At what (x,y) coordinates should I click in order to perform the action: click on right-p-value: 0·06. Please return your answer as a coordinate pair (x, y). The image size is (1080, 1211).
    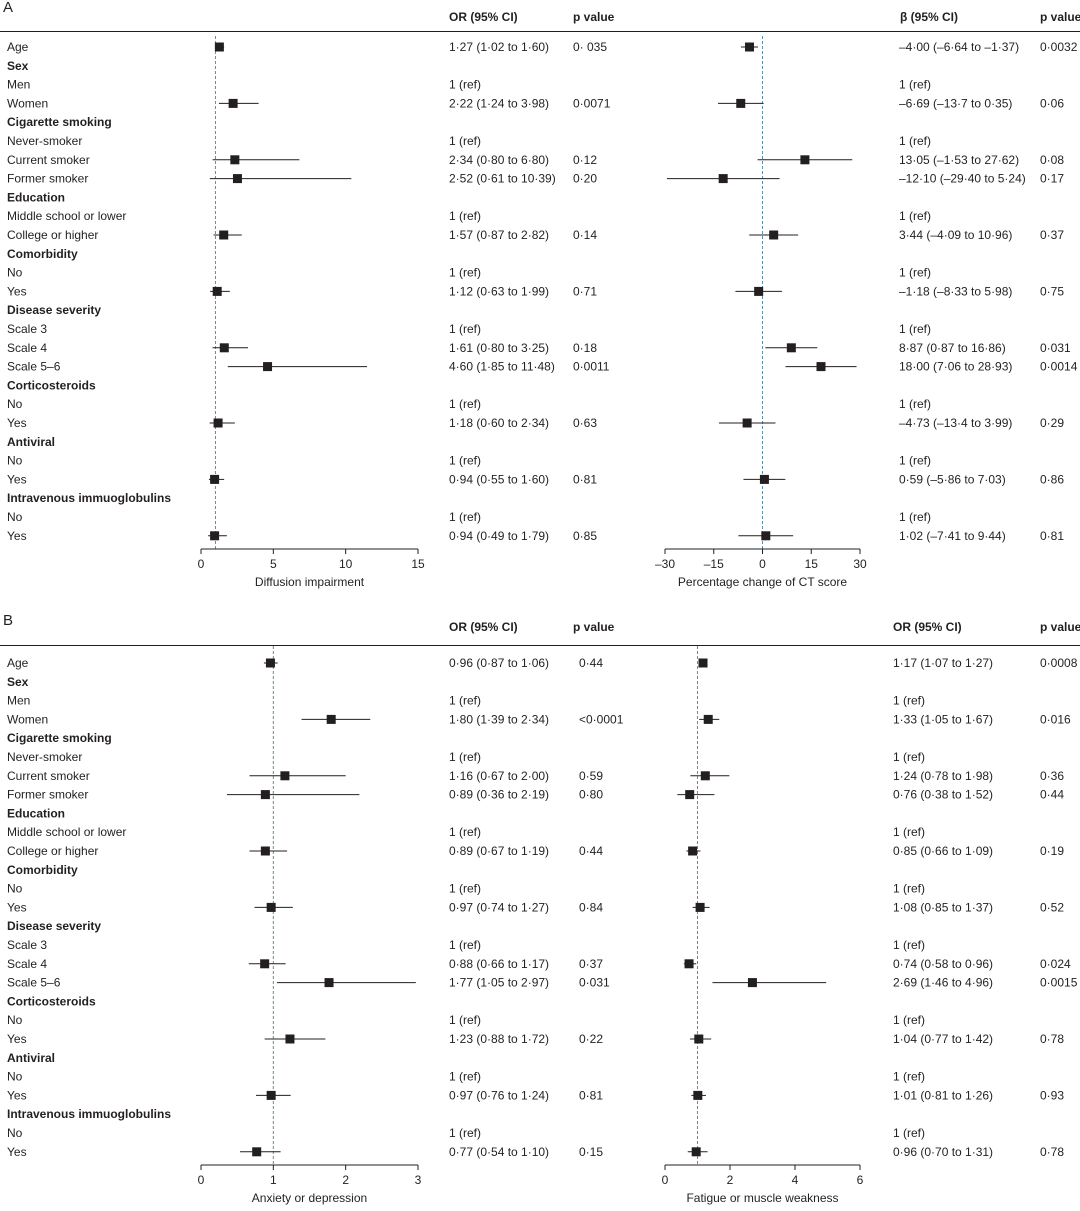
    Looking at the image, I should click on (1052, 103).